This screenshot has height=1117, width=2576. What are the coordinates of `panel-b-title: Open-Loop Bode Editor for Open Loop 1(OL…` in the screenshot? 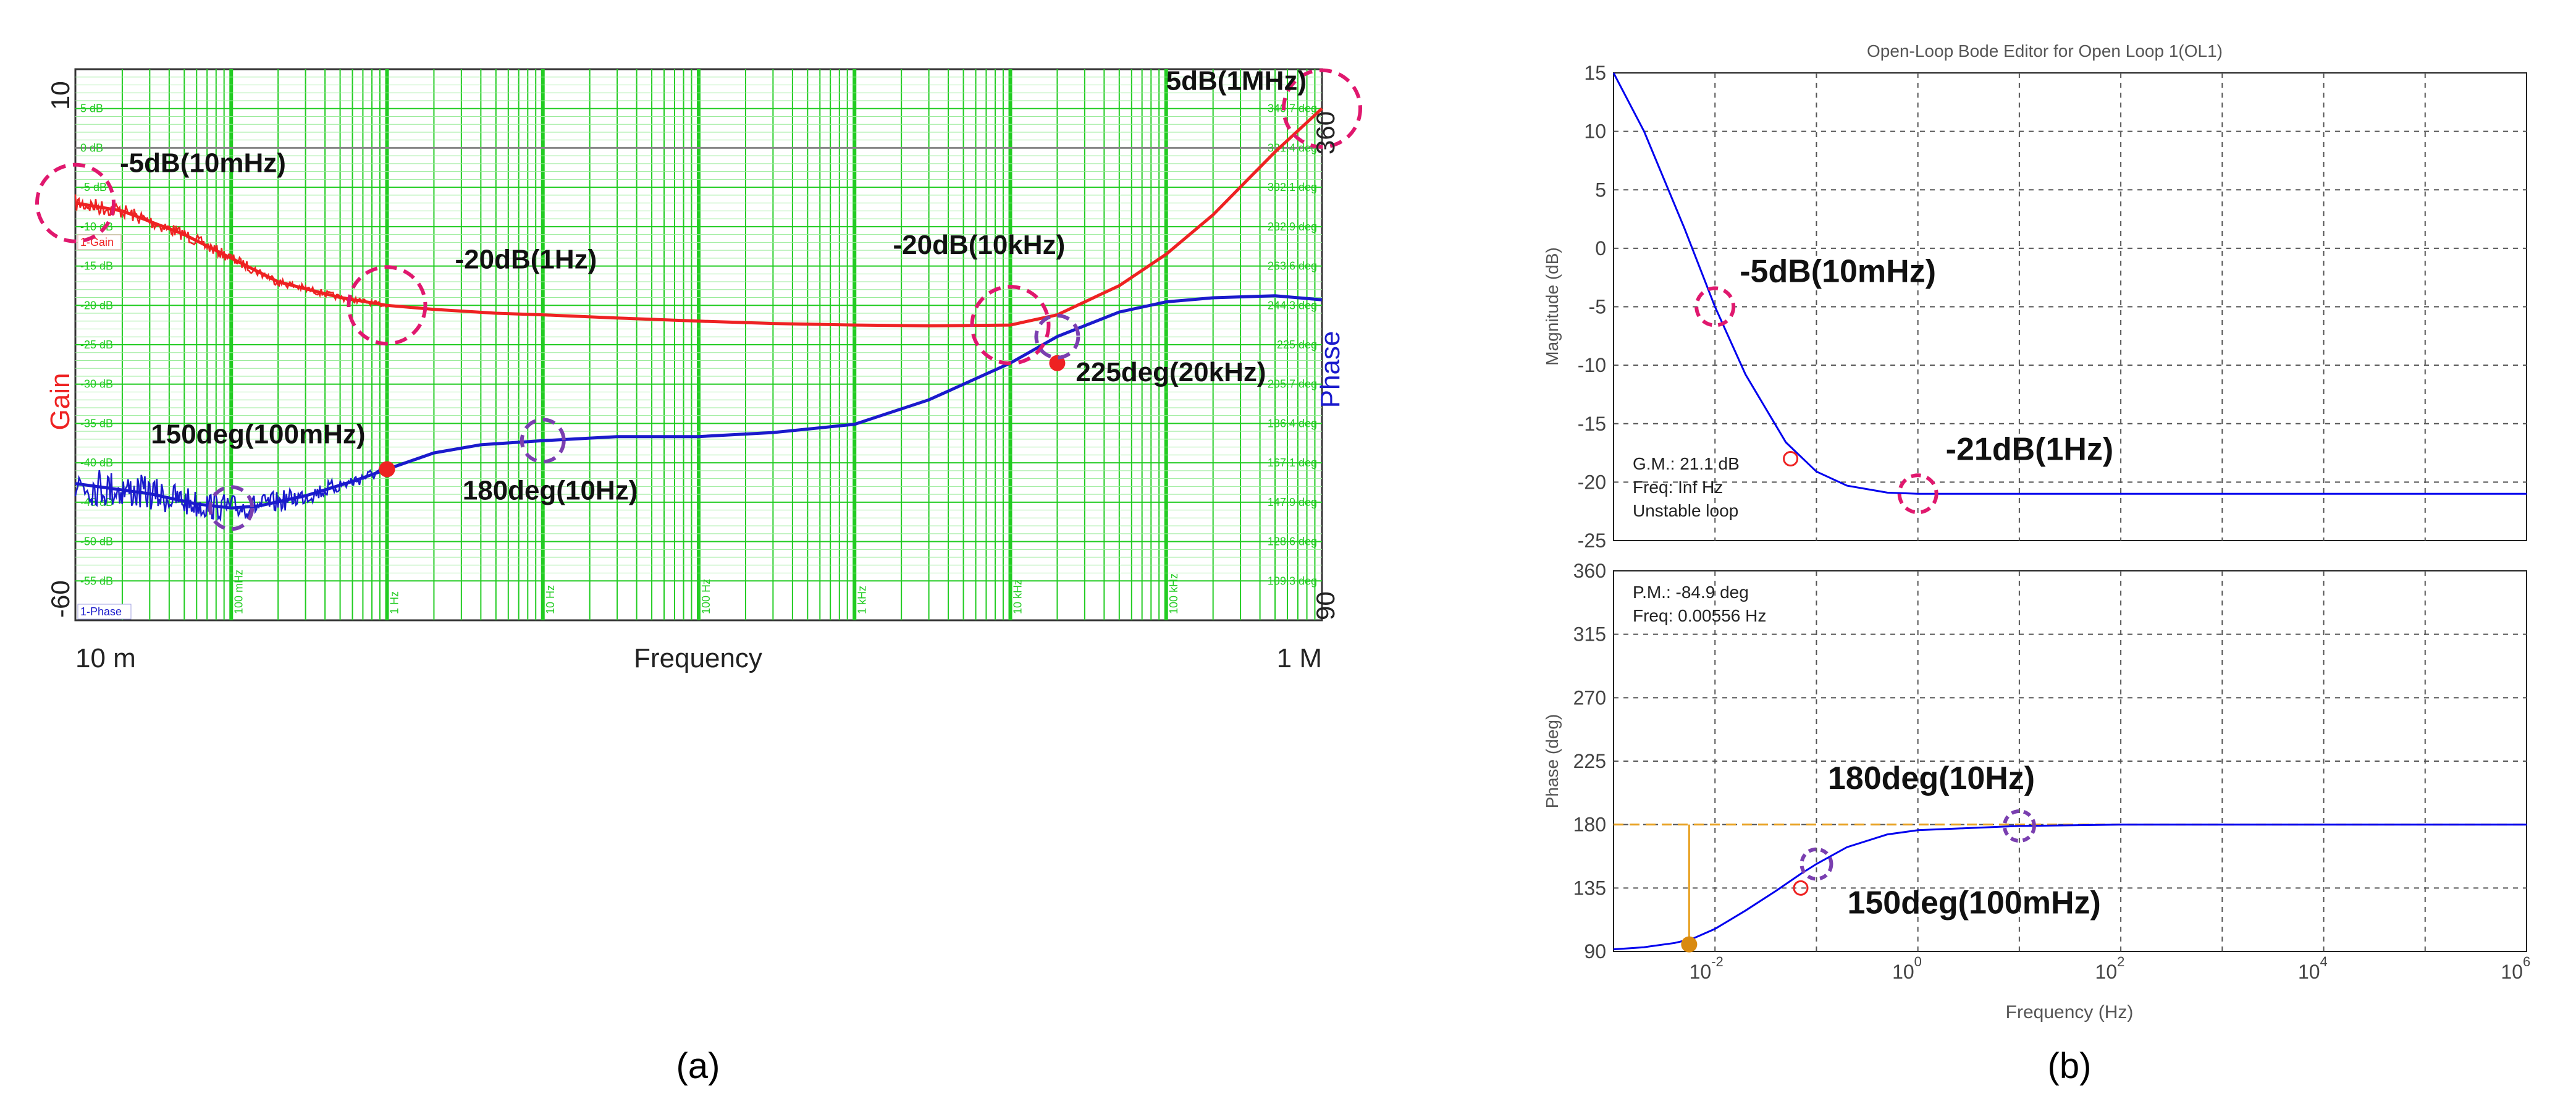 It's located at (2045, 51).